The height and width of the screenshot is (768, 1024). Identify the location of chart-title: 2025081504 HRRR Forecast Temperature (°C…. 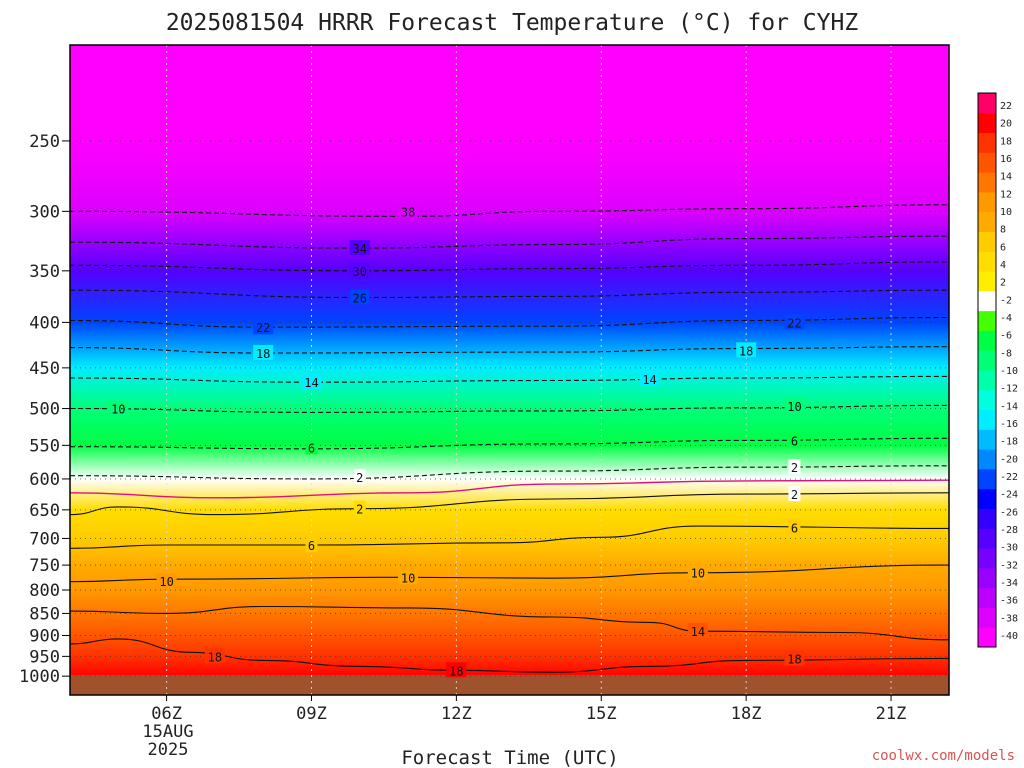
(512, 23).